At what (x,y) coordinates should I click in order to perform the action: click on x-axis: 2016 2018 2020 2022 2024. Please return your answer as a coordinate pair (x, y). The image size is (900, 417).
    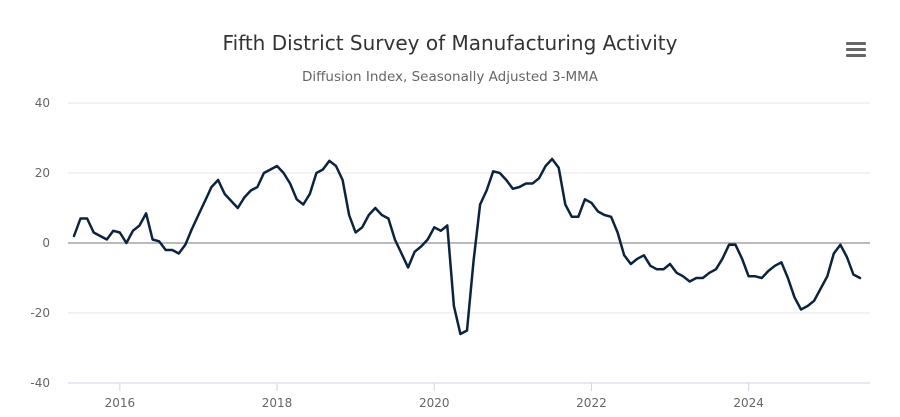
    Looking at the image, I should click on (434, 396).